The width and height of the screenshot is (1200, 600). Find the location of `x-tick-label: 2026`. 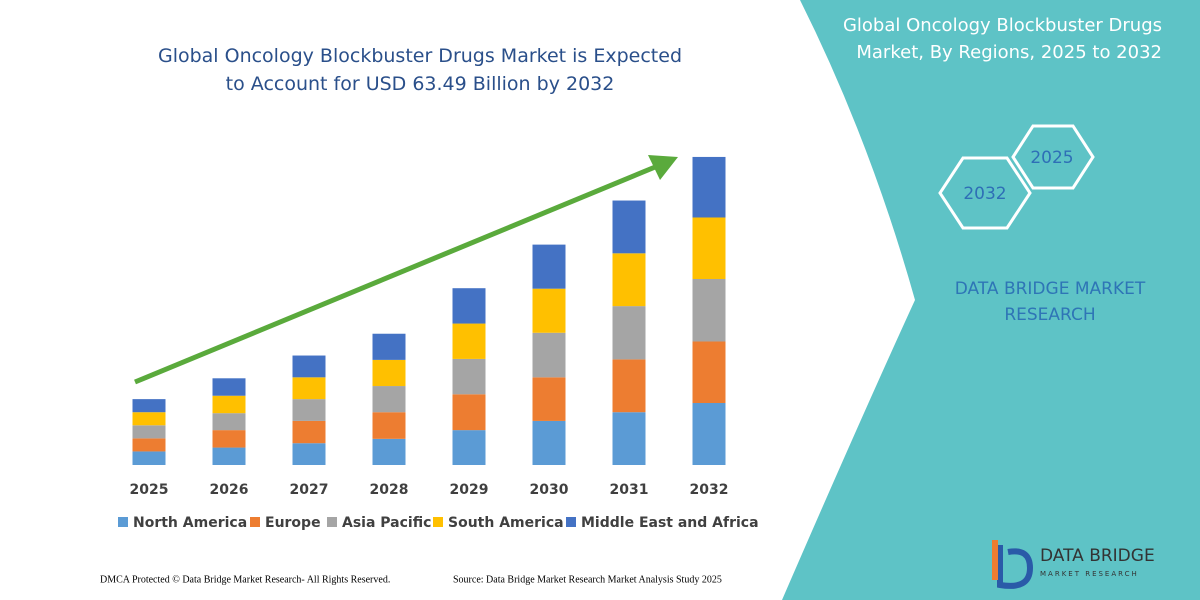

x-tick-label: 2026 is located at coordinates (229, 490).